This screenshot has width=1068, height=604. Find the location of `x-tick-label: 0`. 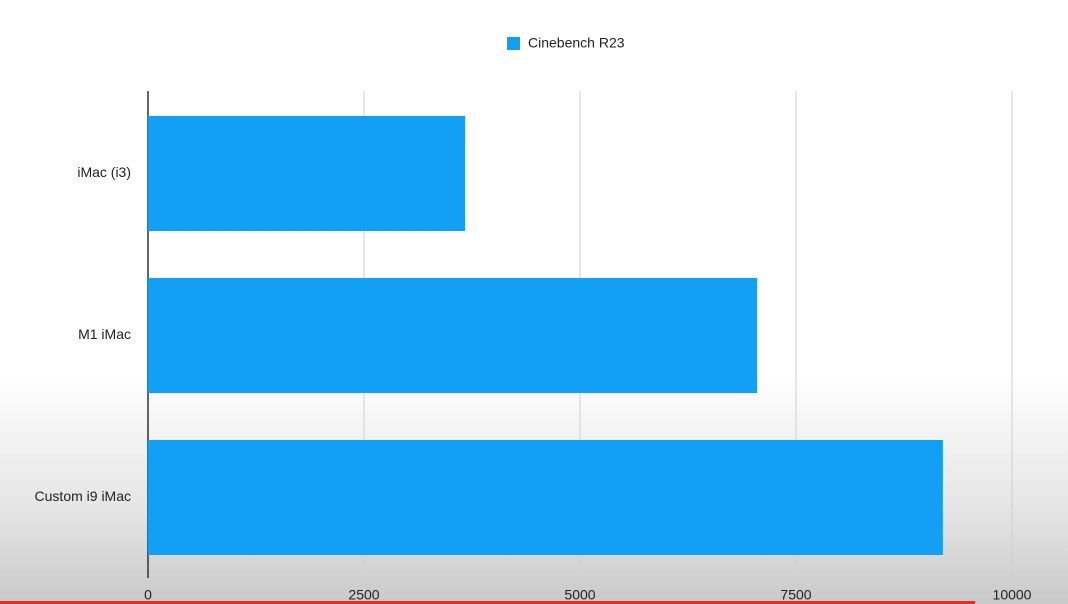

x-tick-label: 0 is located at coordinates (148, 595).